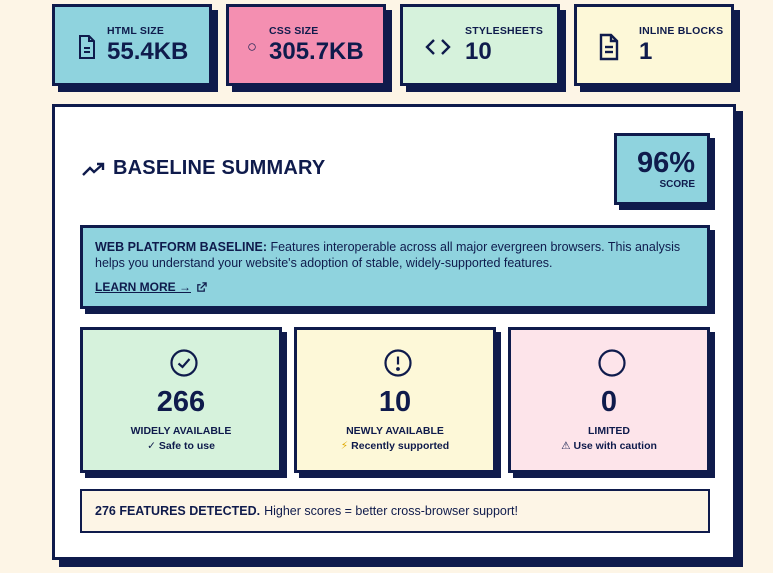 This screenshot has height=573, width=773. I want to click on file-icon, so click(87, 47).